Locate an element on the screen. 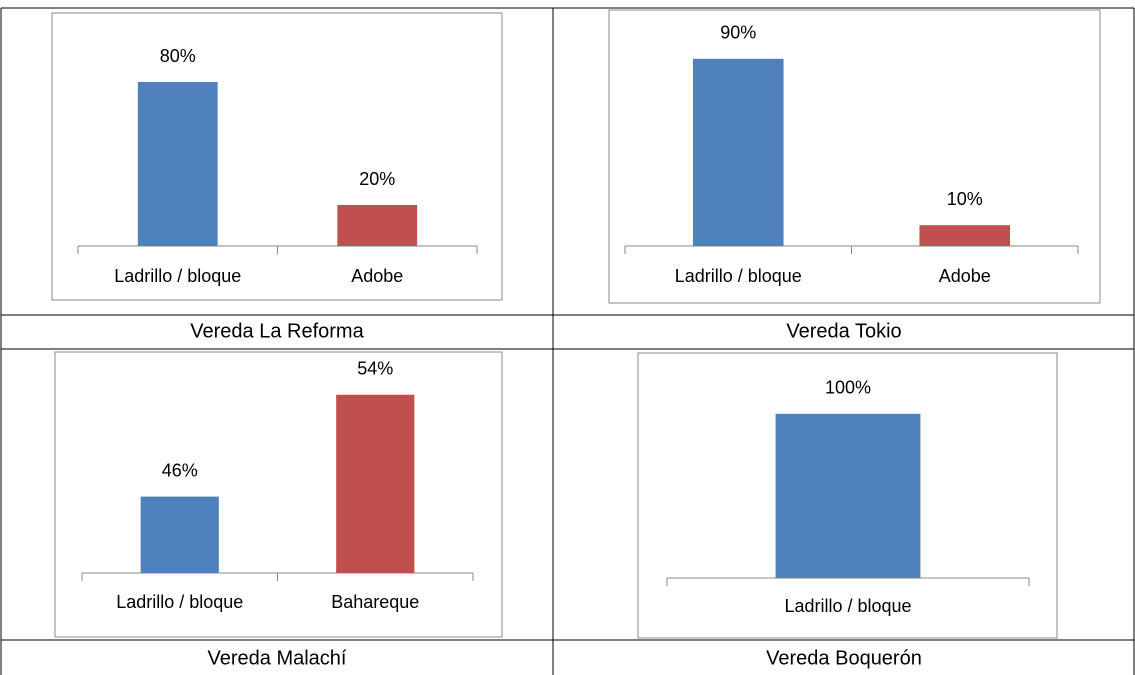 The width and height of the screenshot is (1135, 675). data-label: 54% is located at coordinates (375, 368).